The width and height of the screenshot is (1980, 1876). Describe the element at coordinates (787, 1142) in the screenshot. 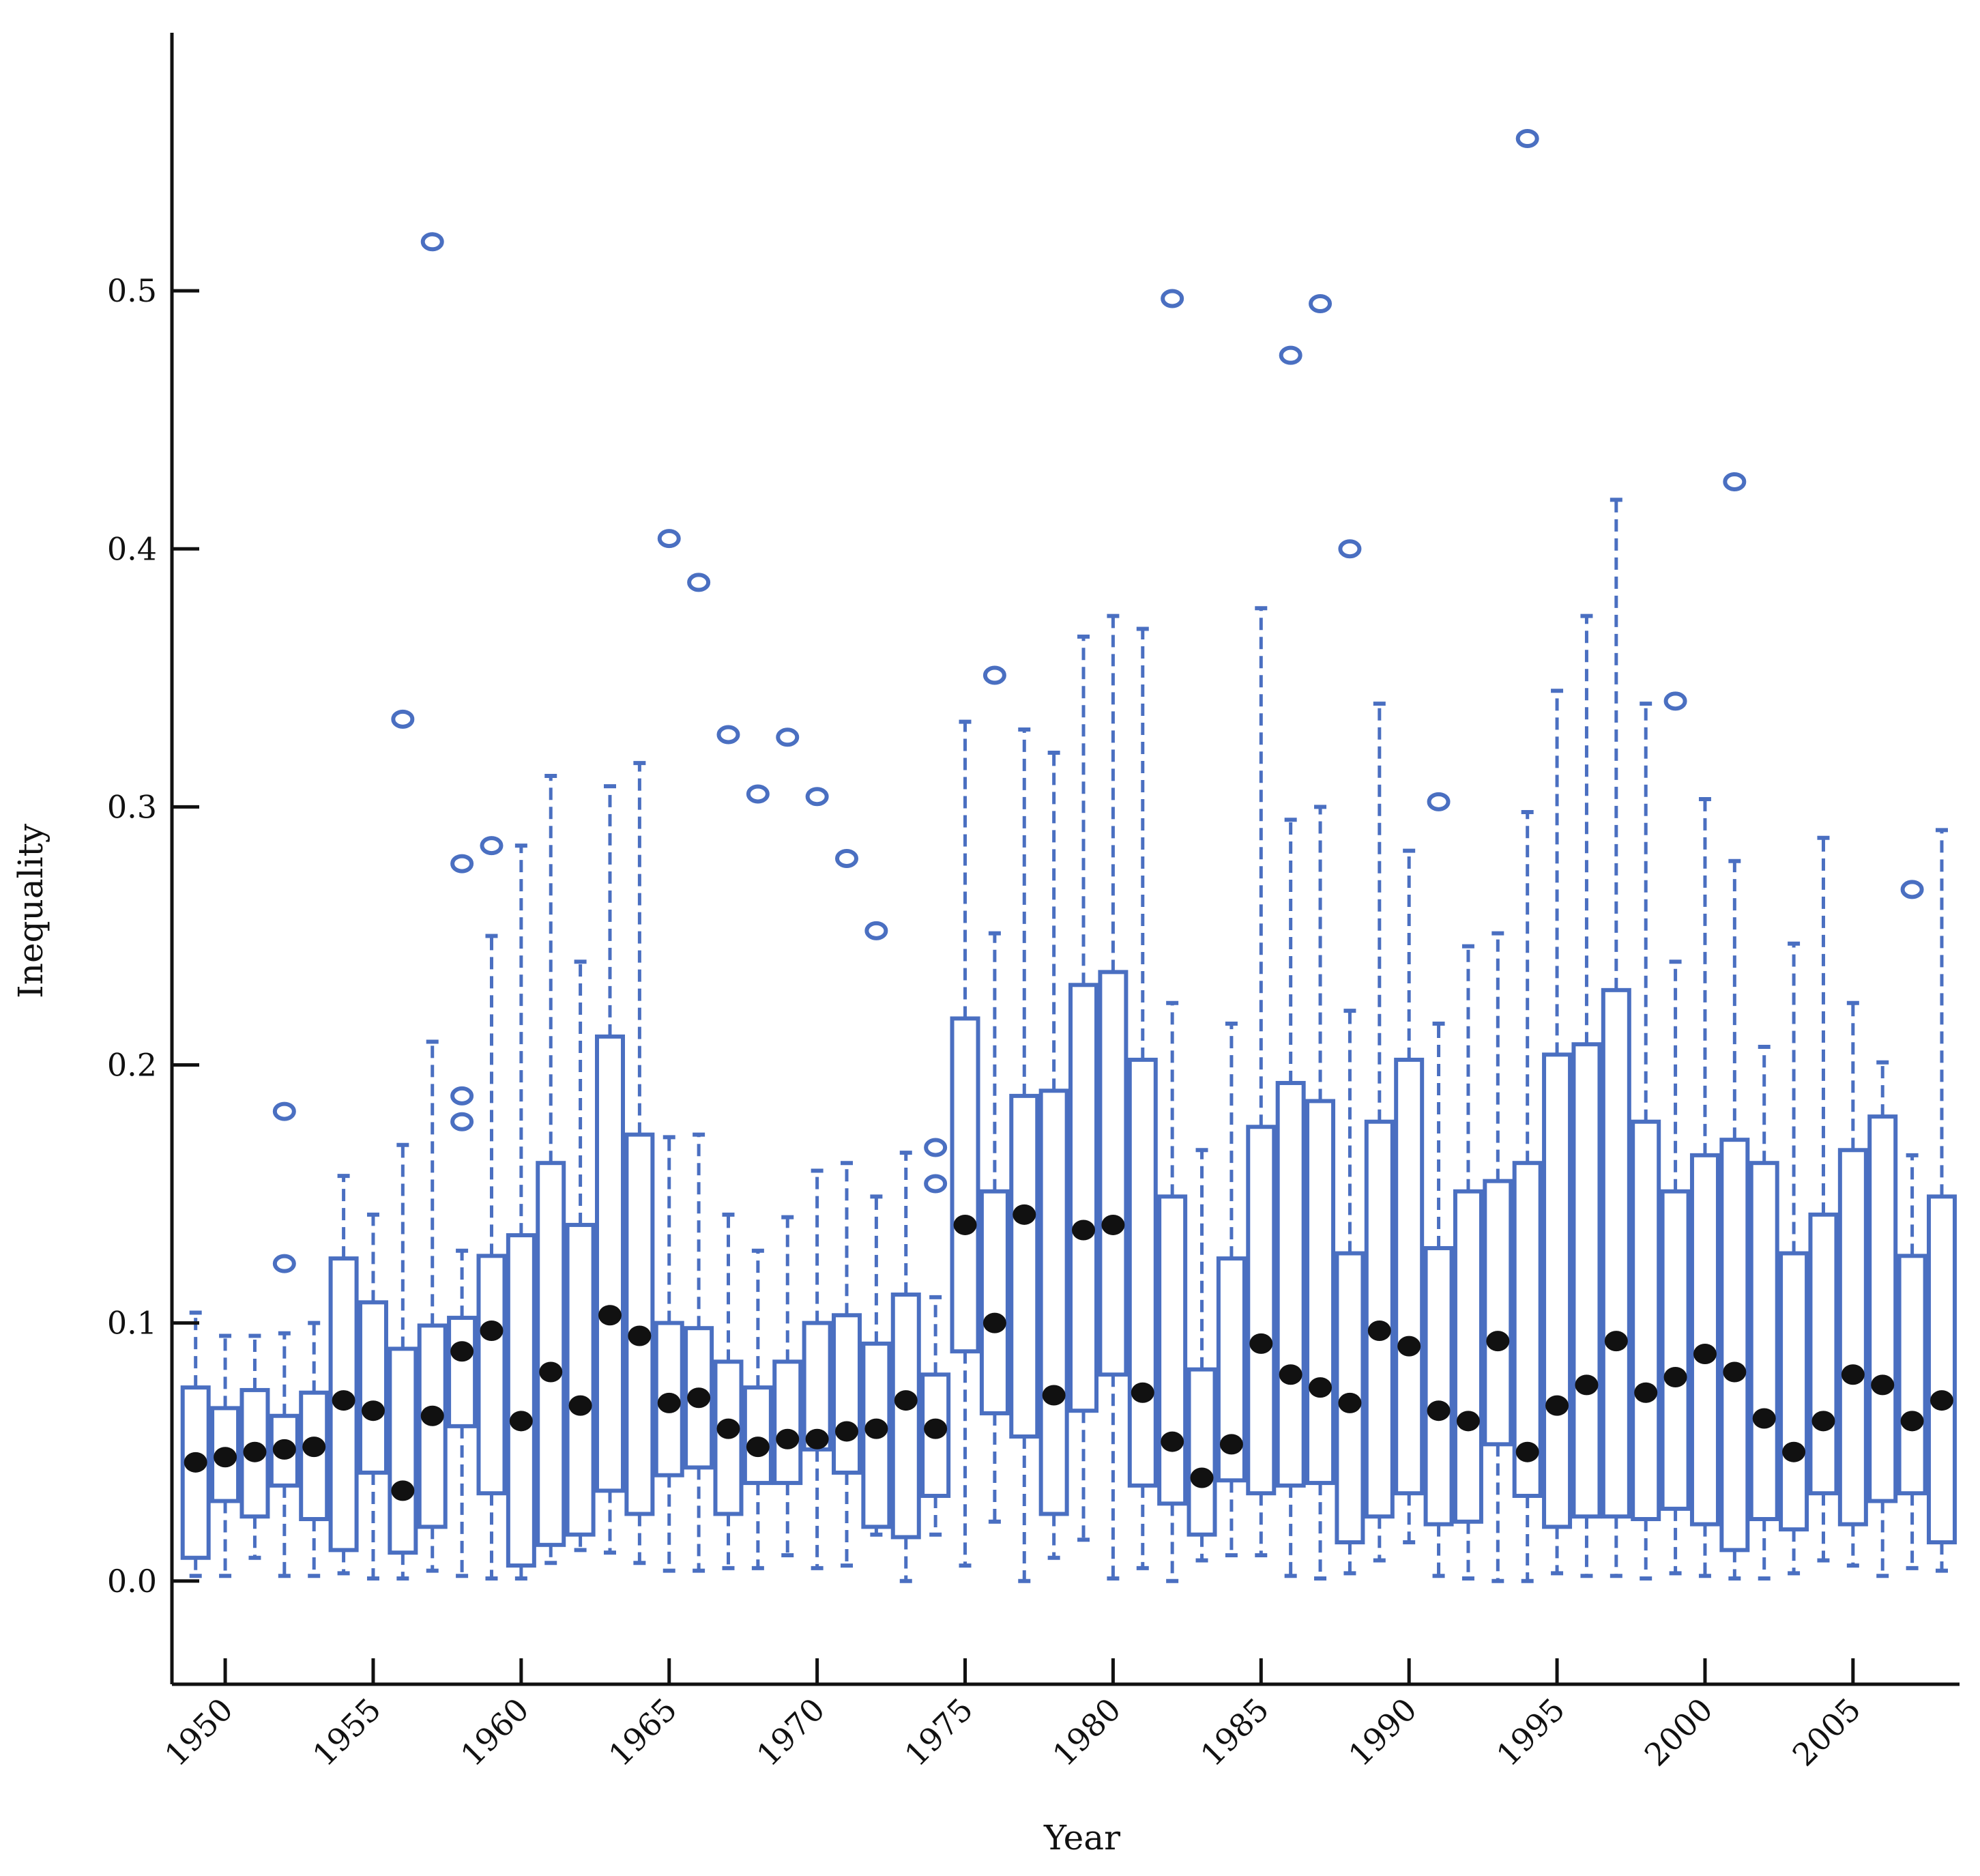

I see `box-1969` at that location.